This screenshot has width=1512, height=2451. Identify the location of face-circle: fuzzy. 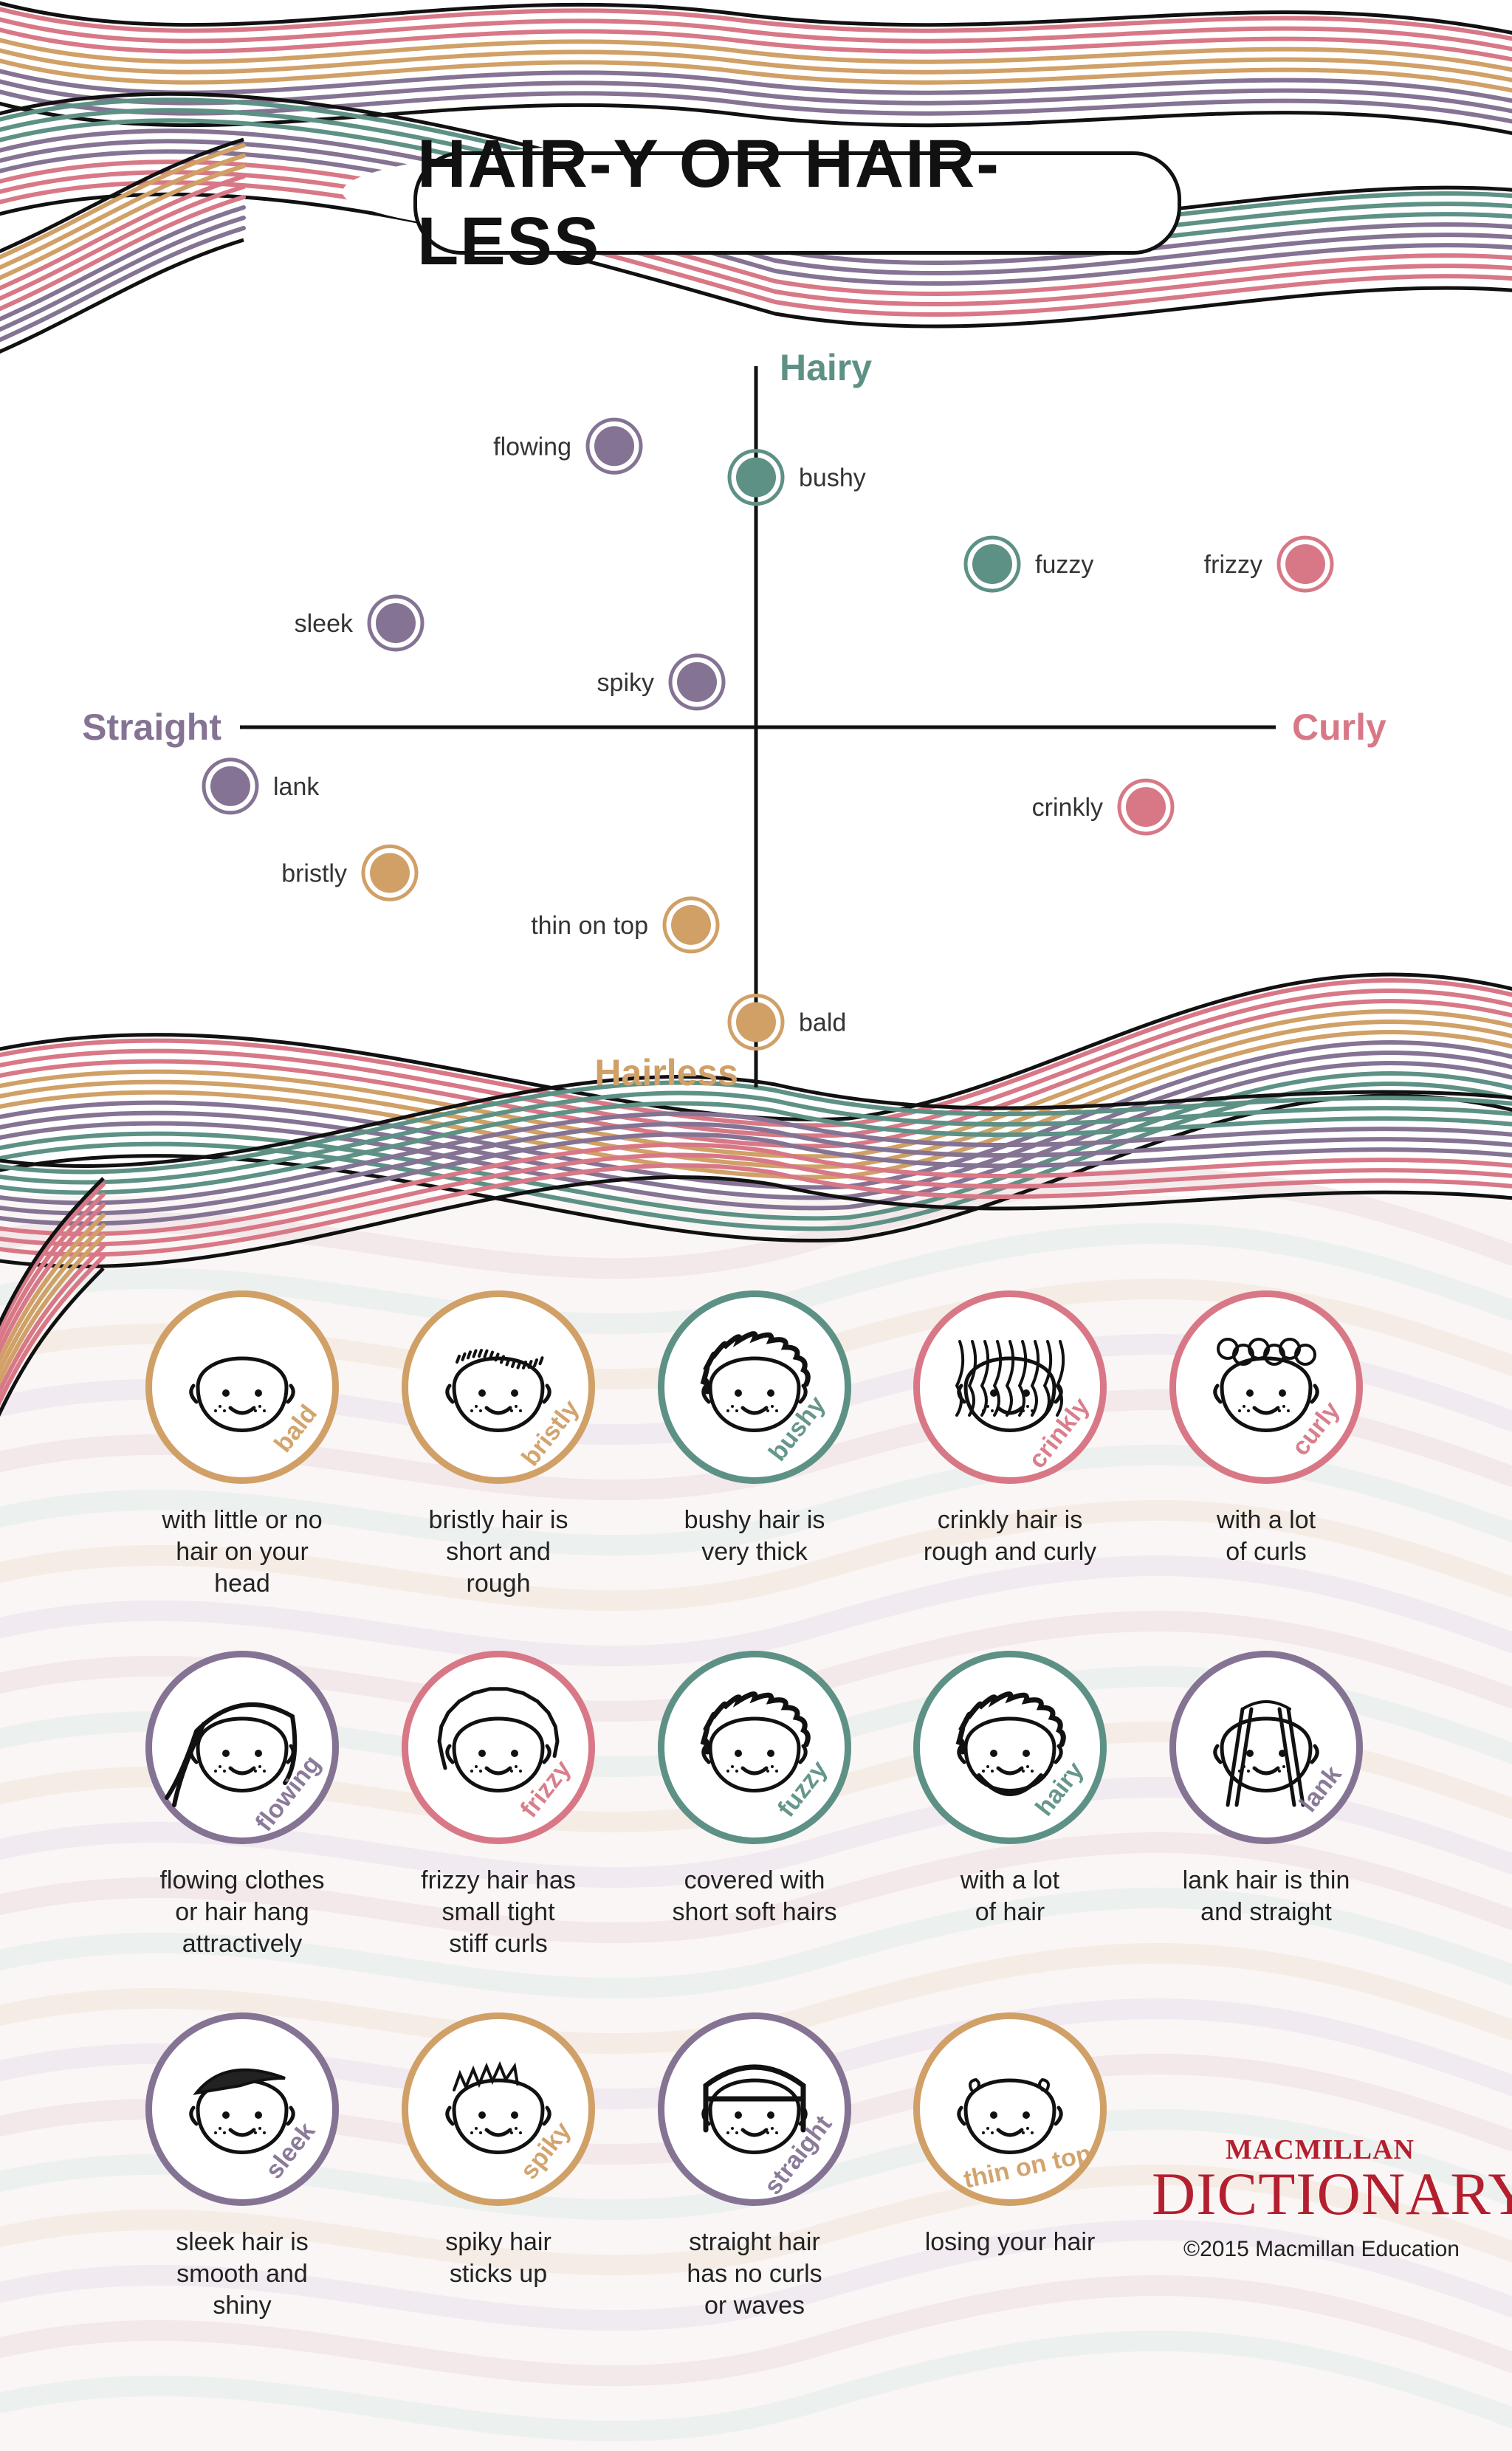
(754, 1747).